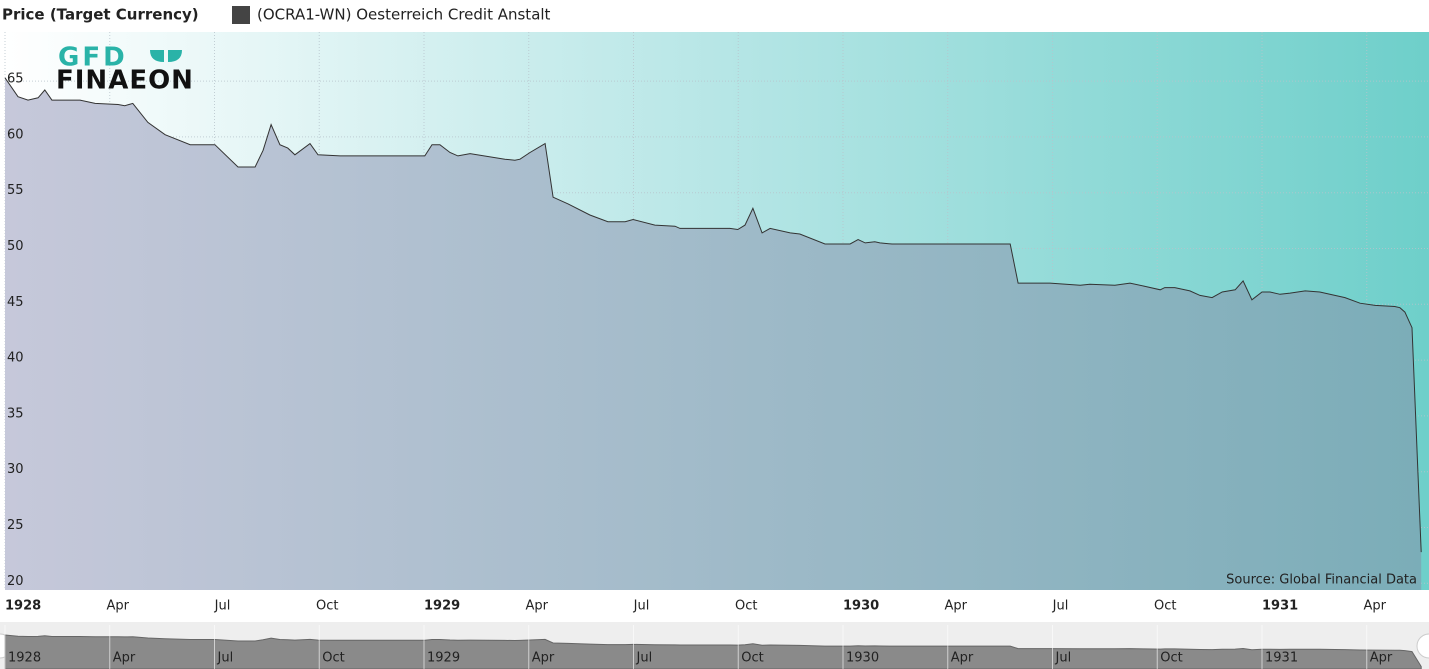 The height and width of the screenshot is (669, 1429). I want to click on chart-title: Price (Target Currency), so click(100, 15).